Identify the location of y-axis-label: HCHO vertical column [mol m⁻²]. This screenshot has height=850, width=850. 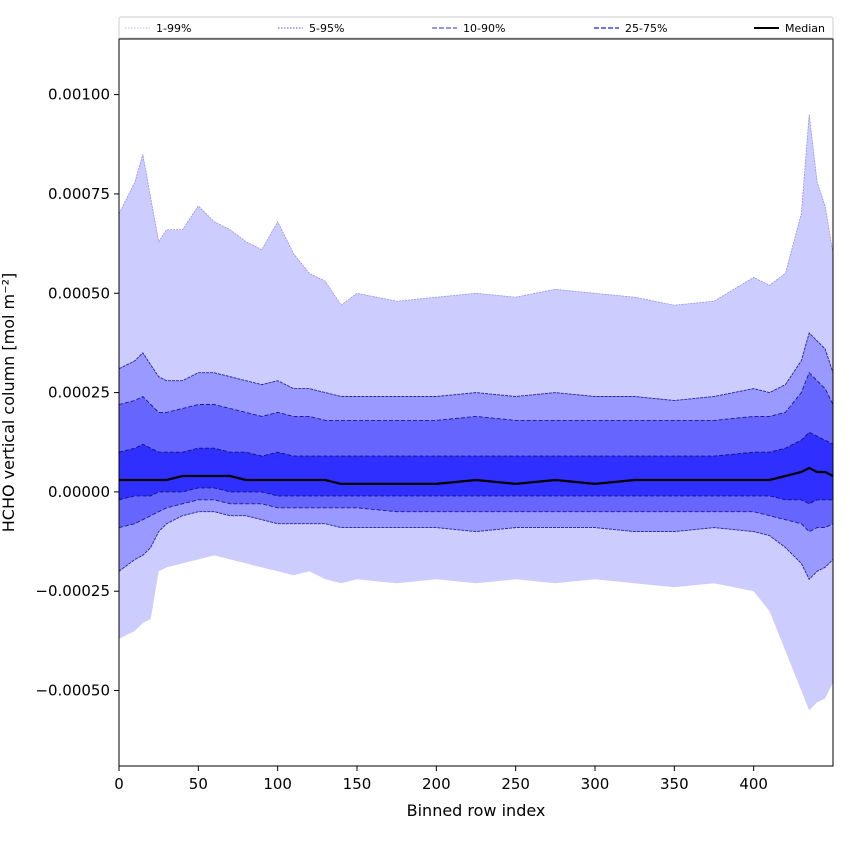
(9, 402).